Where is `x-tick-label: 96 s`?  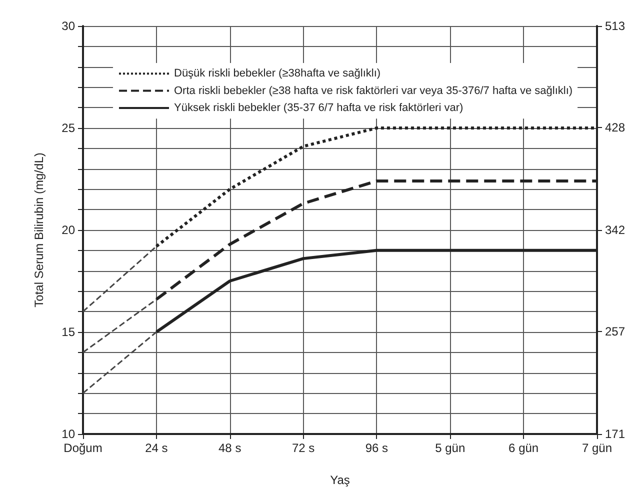
x-tick-label: 96 s is located at coordinates (376, 448).